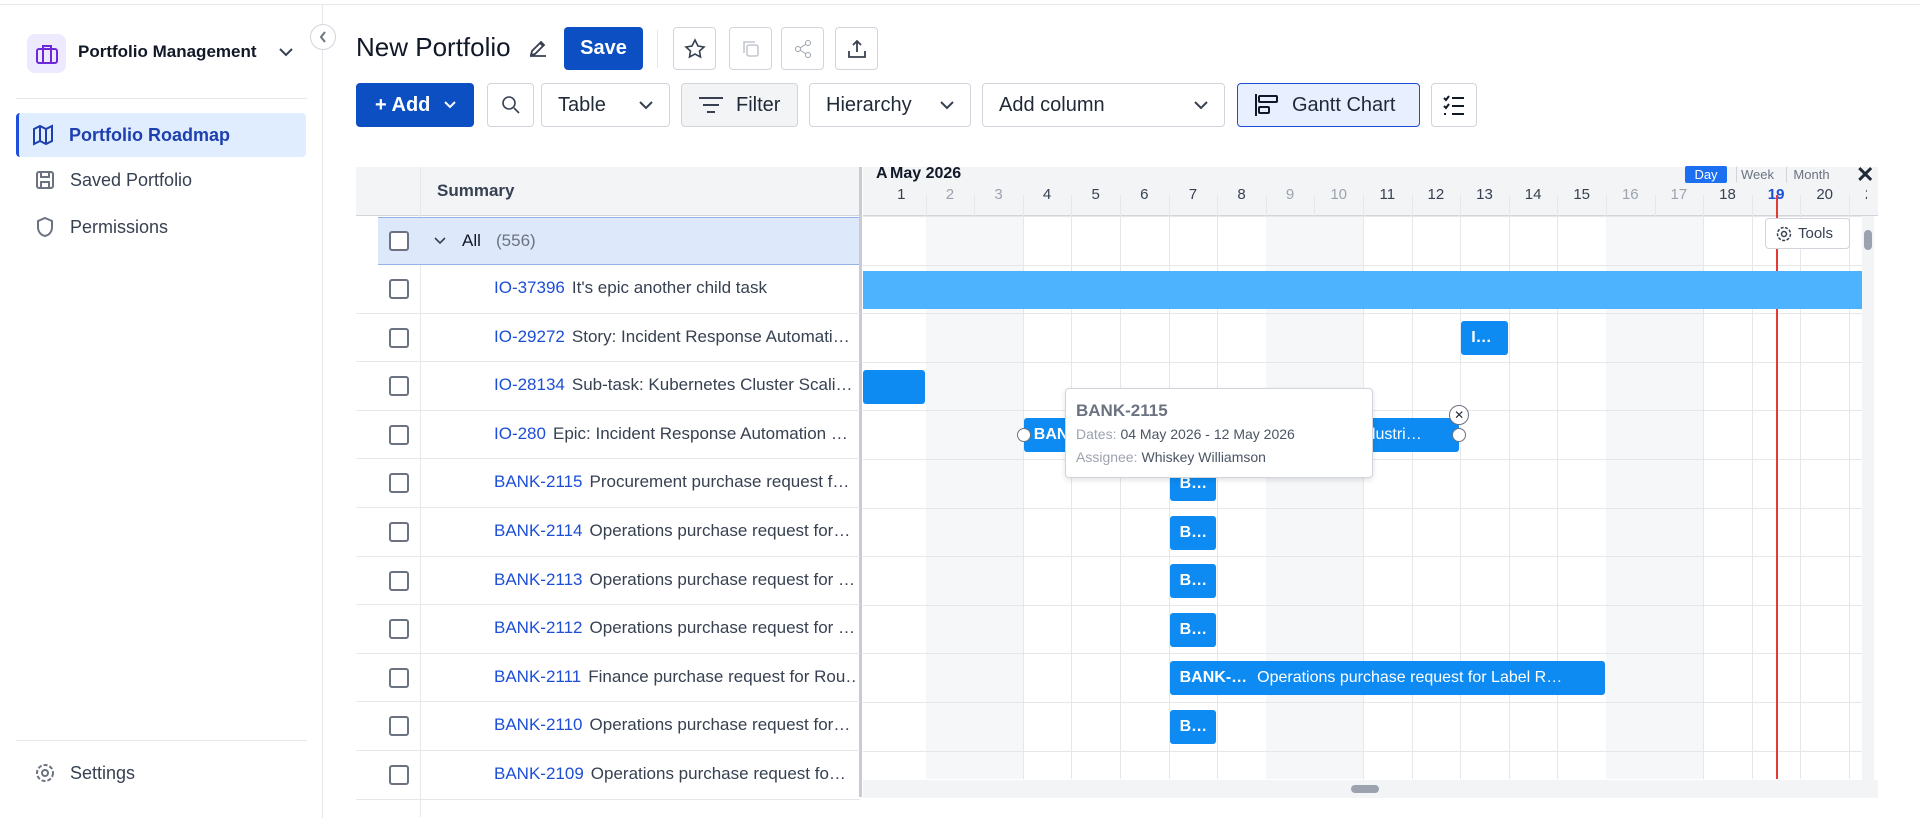 The width and height of the screenshot is (1920, 818). What do you see at coordinates (440, 241) in the screenshot?
I see `expand-icon` at bounding box center [440, 241].